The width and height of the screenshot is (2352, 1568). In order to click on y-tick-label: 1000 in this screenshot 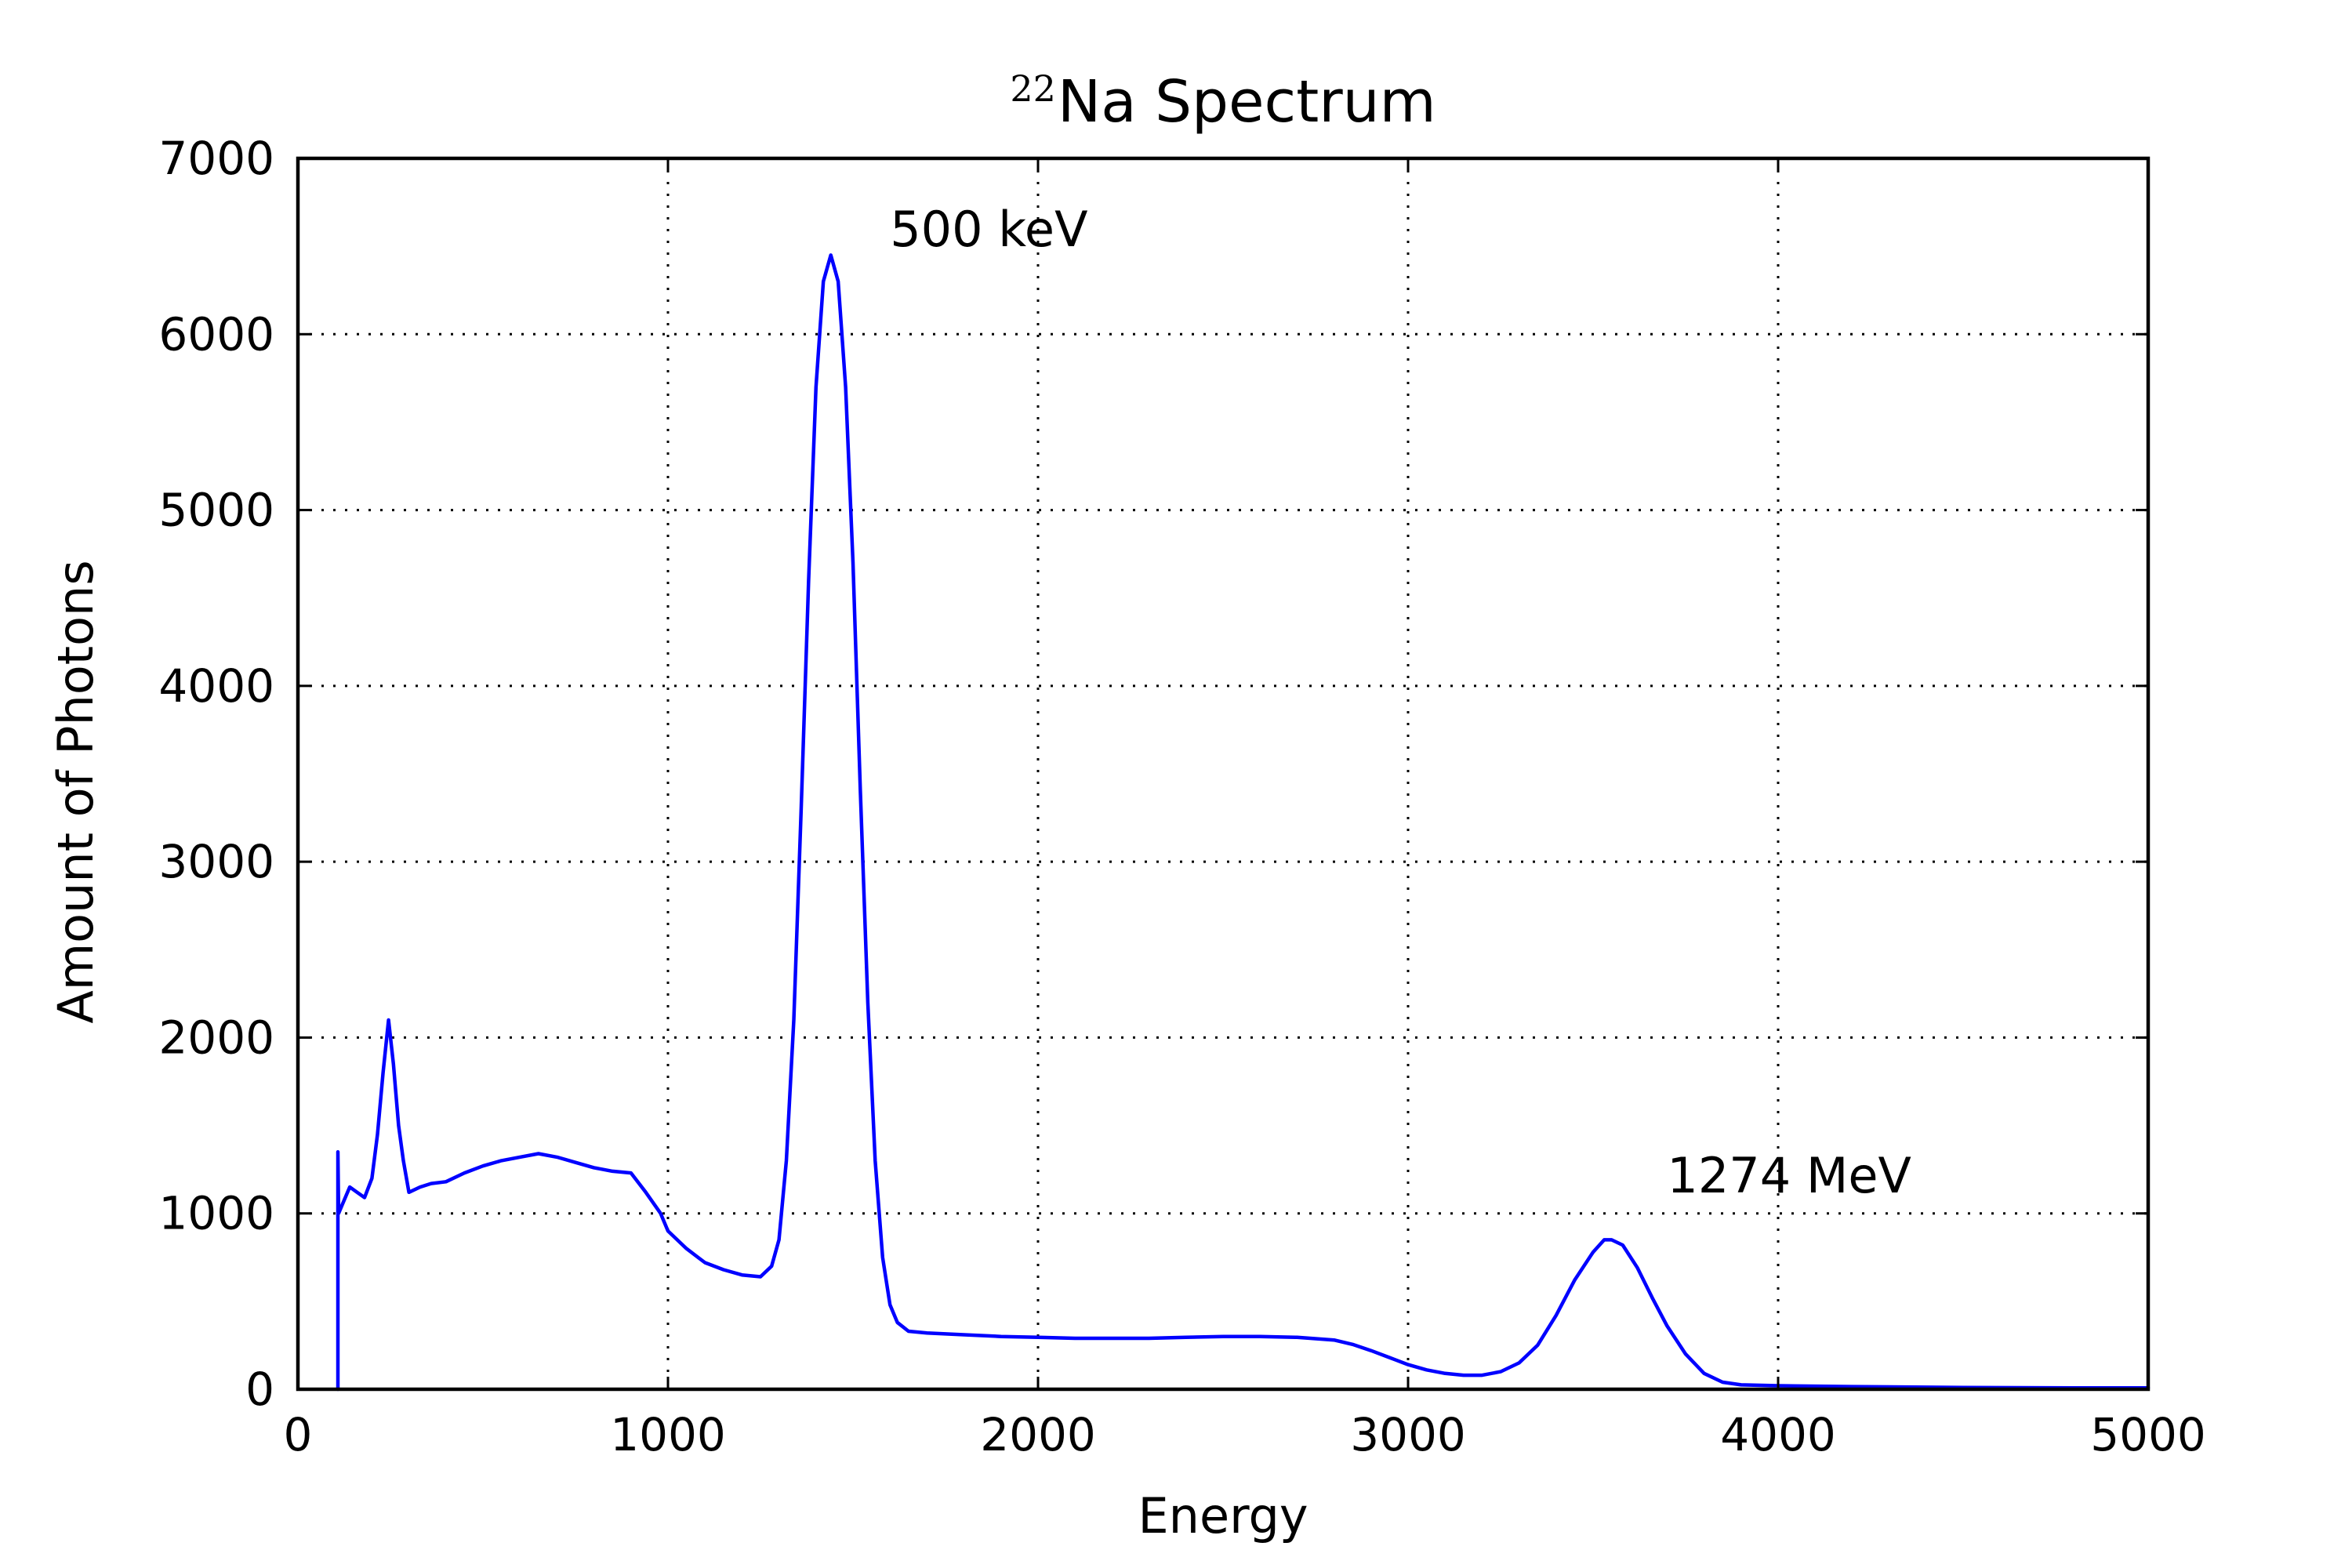, I will do `click(216, 1213)`.